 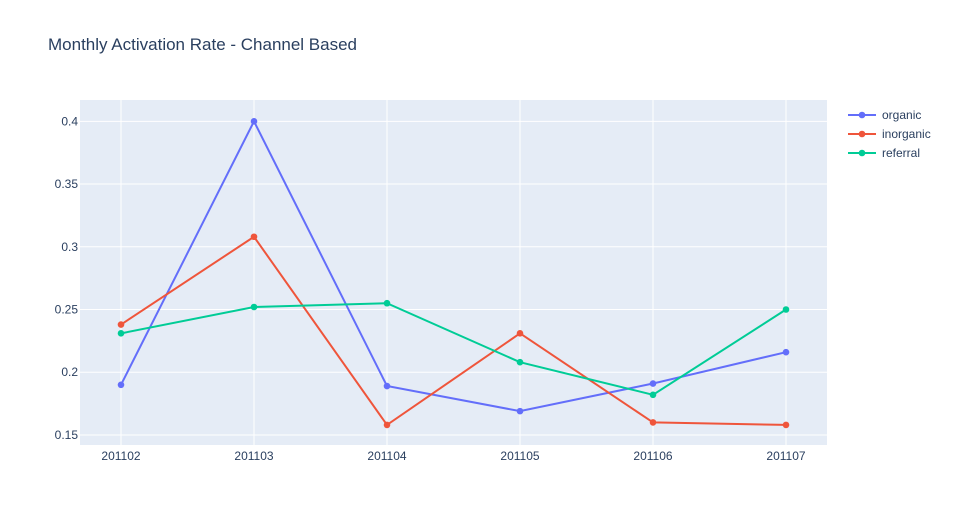 I want to click on legend: organic inorganic referral, so click(x=889, y=134).